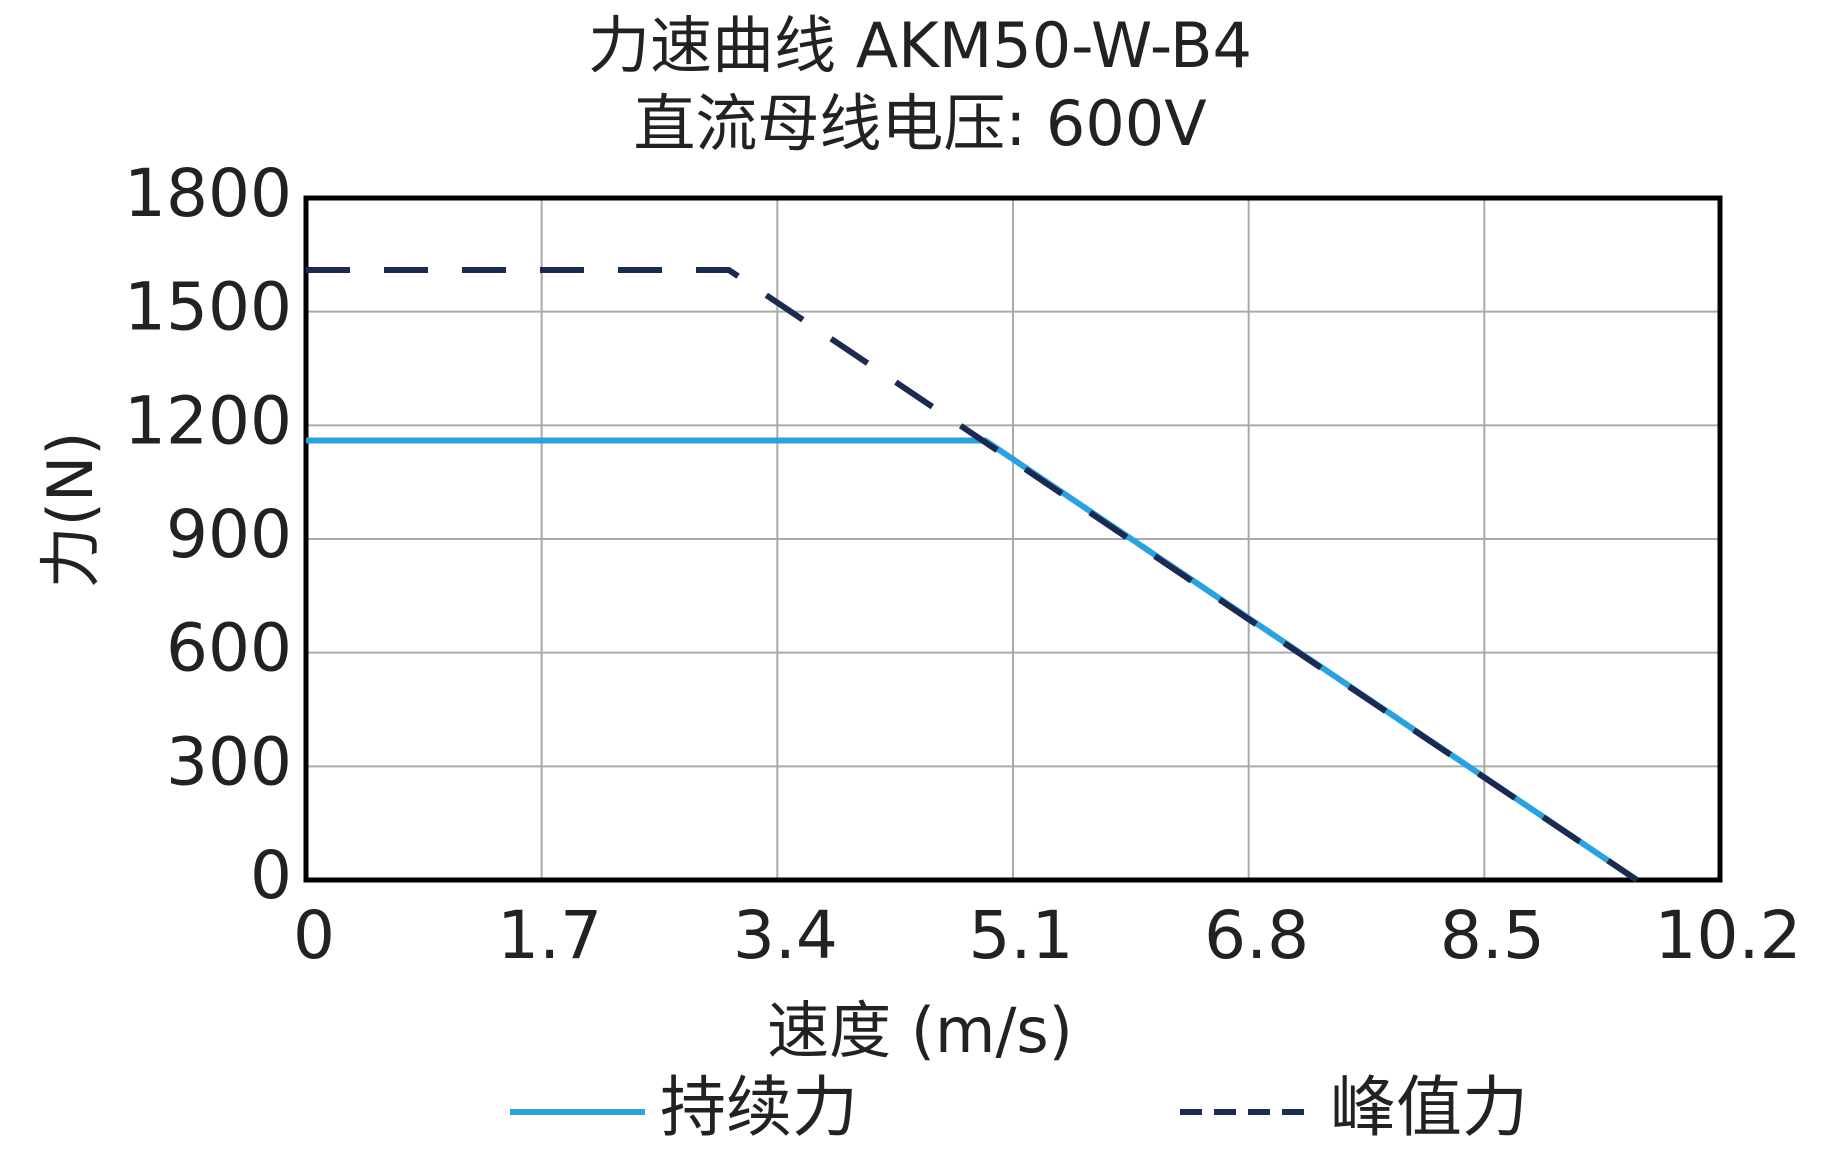  Describe the element at coordinates (919, 123) in the screenshot. I see `chart-subtitle: 直流母线电压: 600V` at that location.